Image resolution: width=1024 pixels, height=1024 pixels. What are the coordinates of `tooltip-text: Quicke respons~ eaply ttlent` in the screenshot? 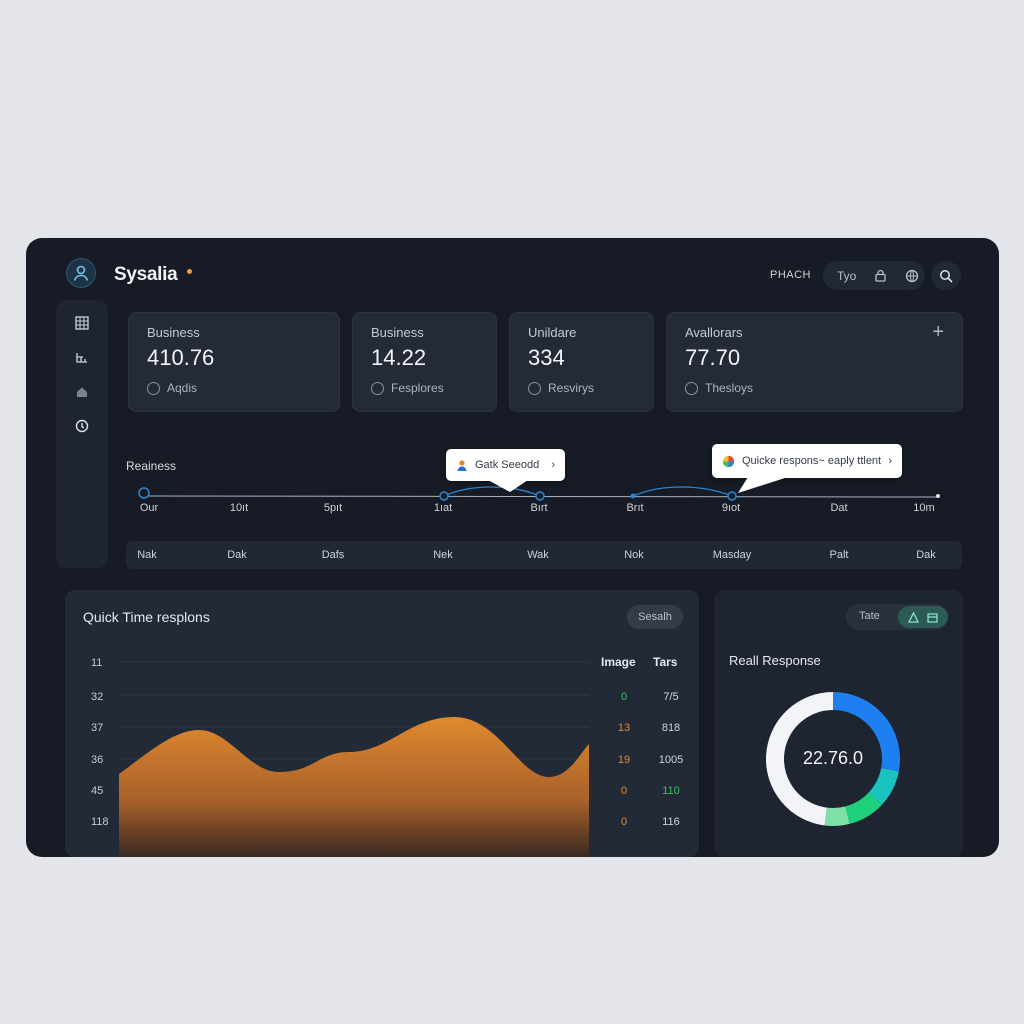 It's located at (812, 461).